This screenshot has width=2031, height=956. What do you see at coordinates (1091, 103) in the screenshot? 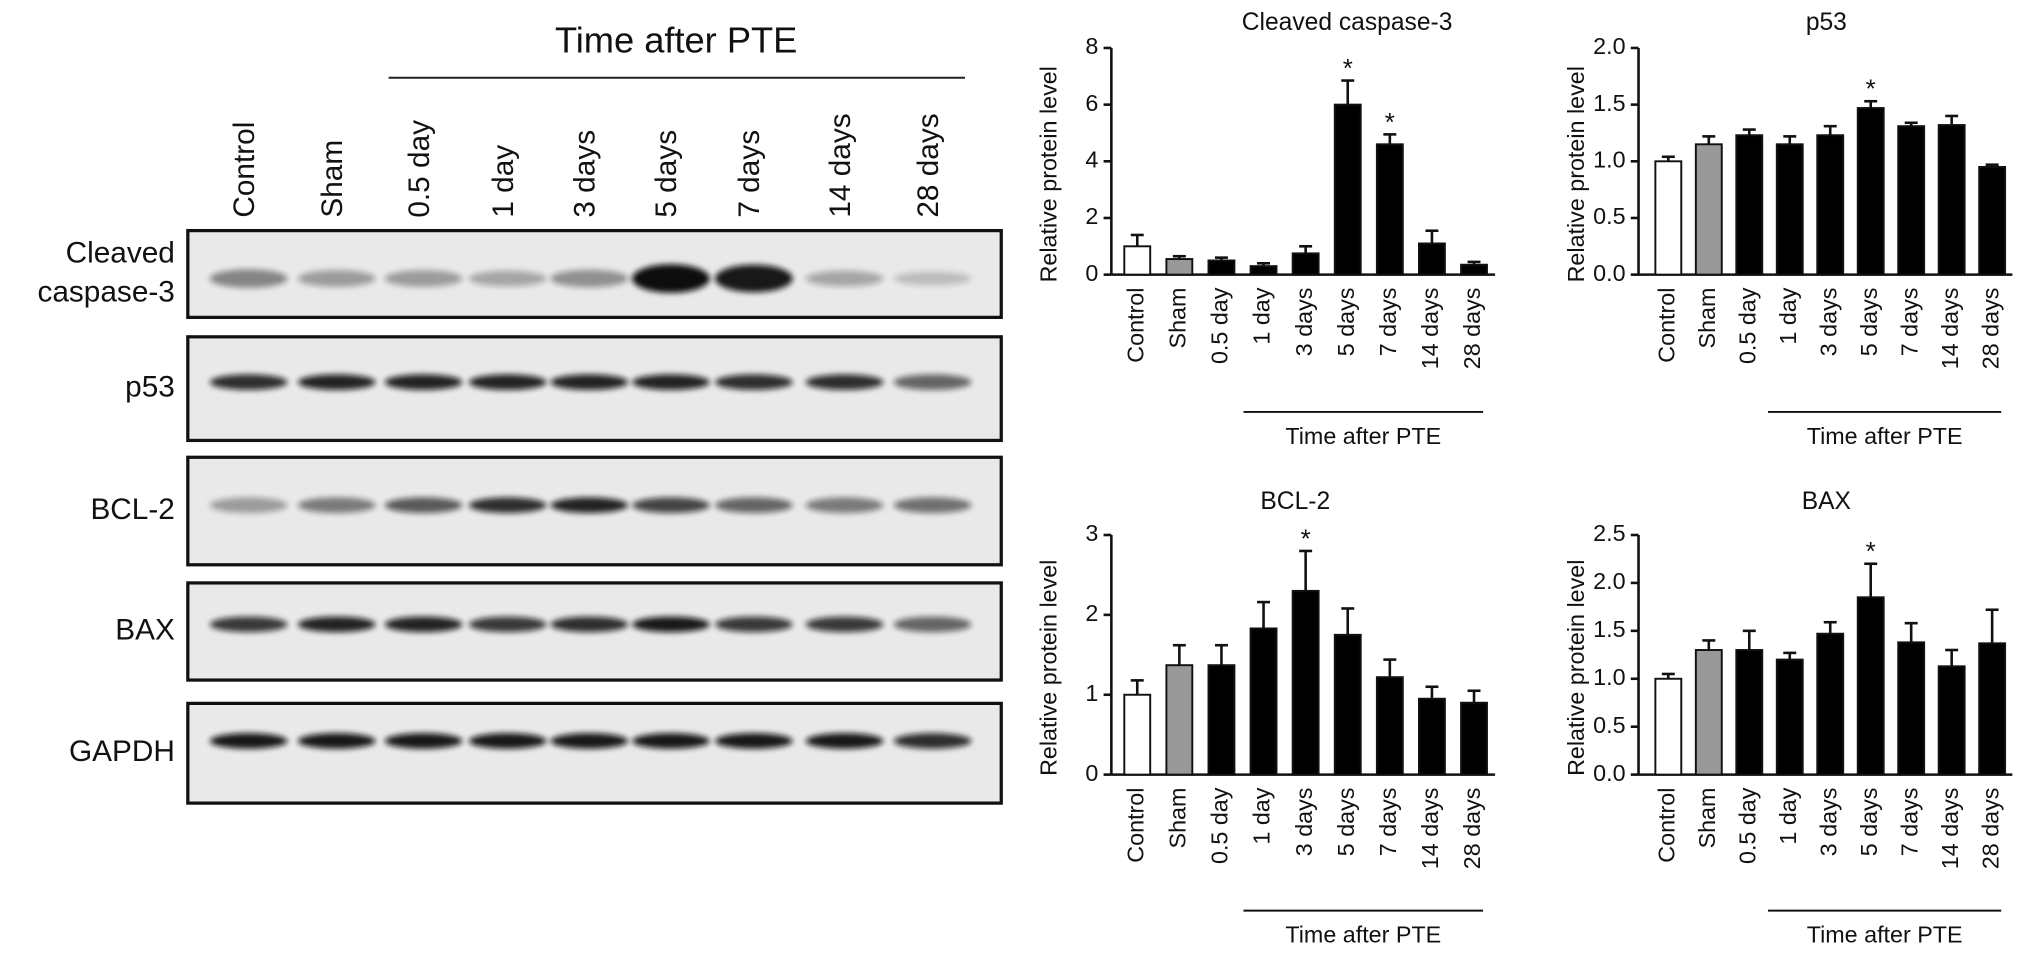
I see `y-tick-label: 6` at bounding box center [1091, 103].